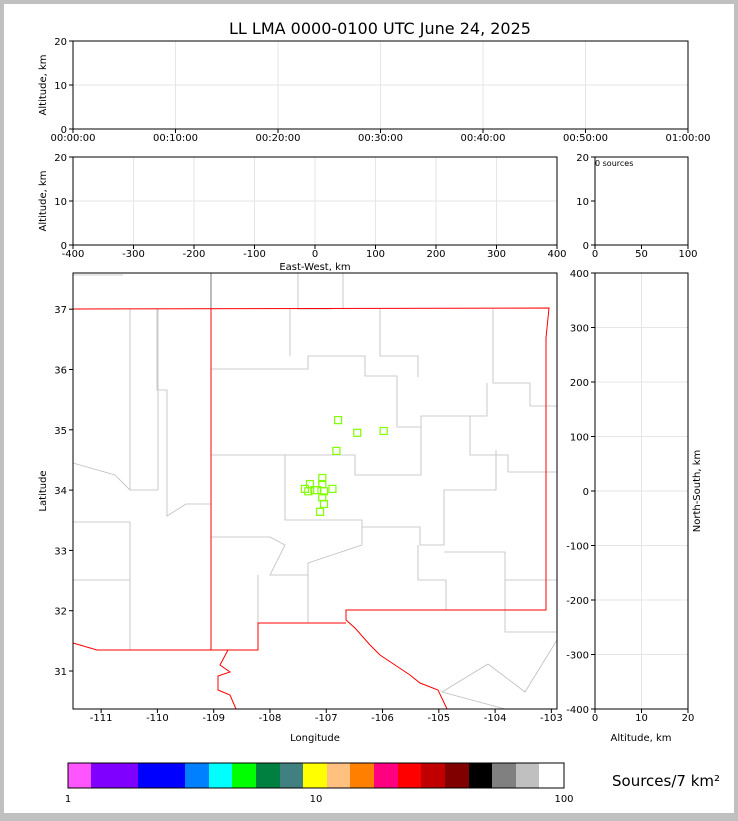 This screenshot has width=738, height=821. Describe the element at coordinates (579, 329) in the screenshot. I see `y-tick-label: 300` at that location.